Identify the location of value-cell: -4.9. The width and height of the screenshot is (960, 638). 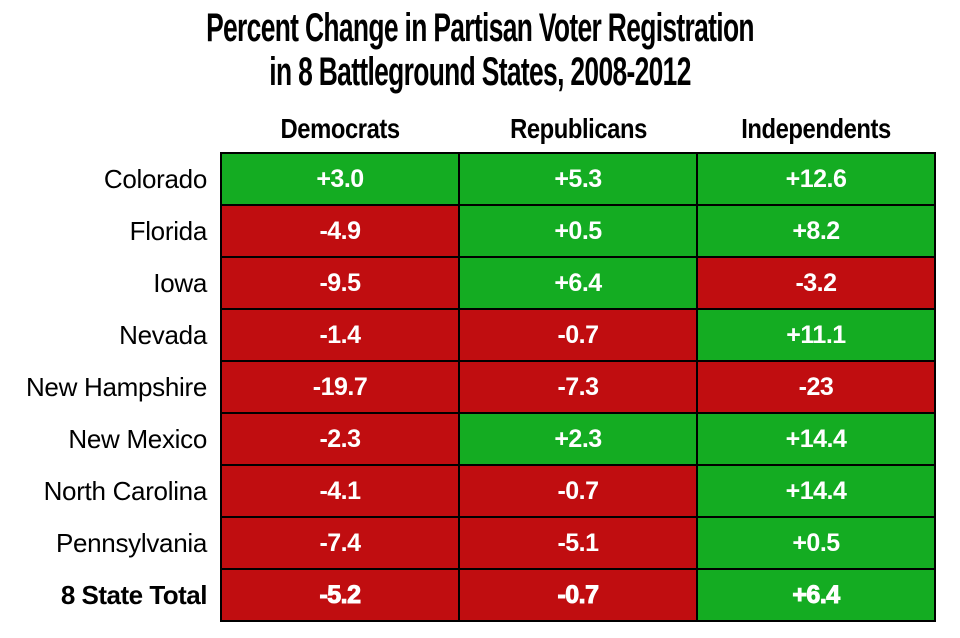
(340, 231).